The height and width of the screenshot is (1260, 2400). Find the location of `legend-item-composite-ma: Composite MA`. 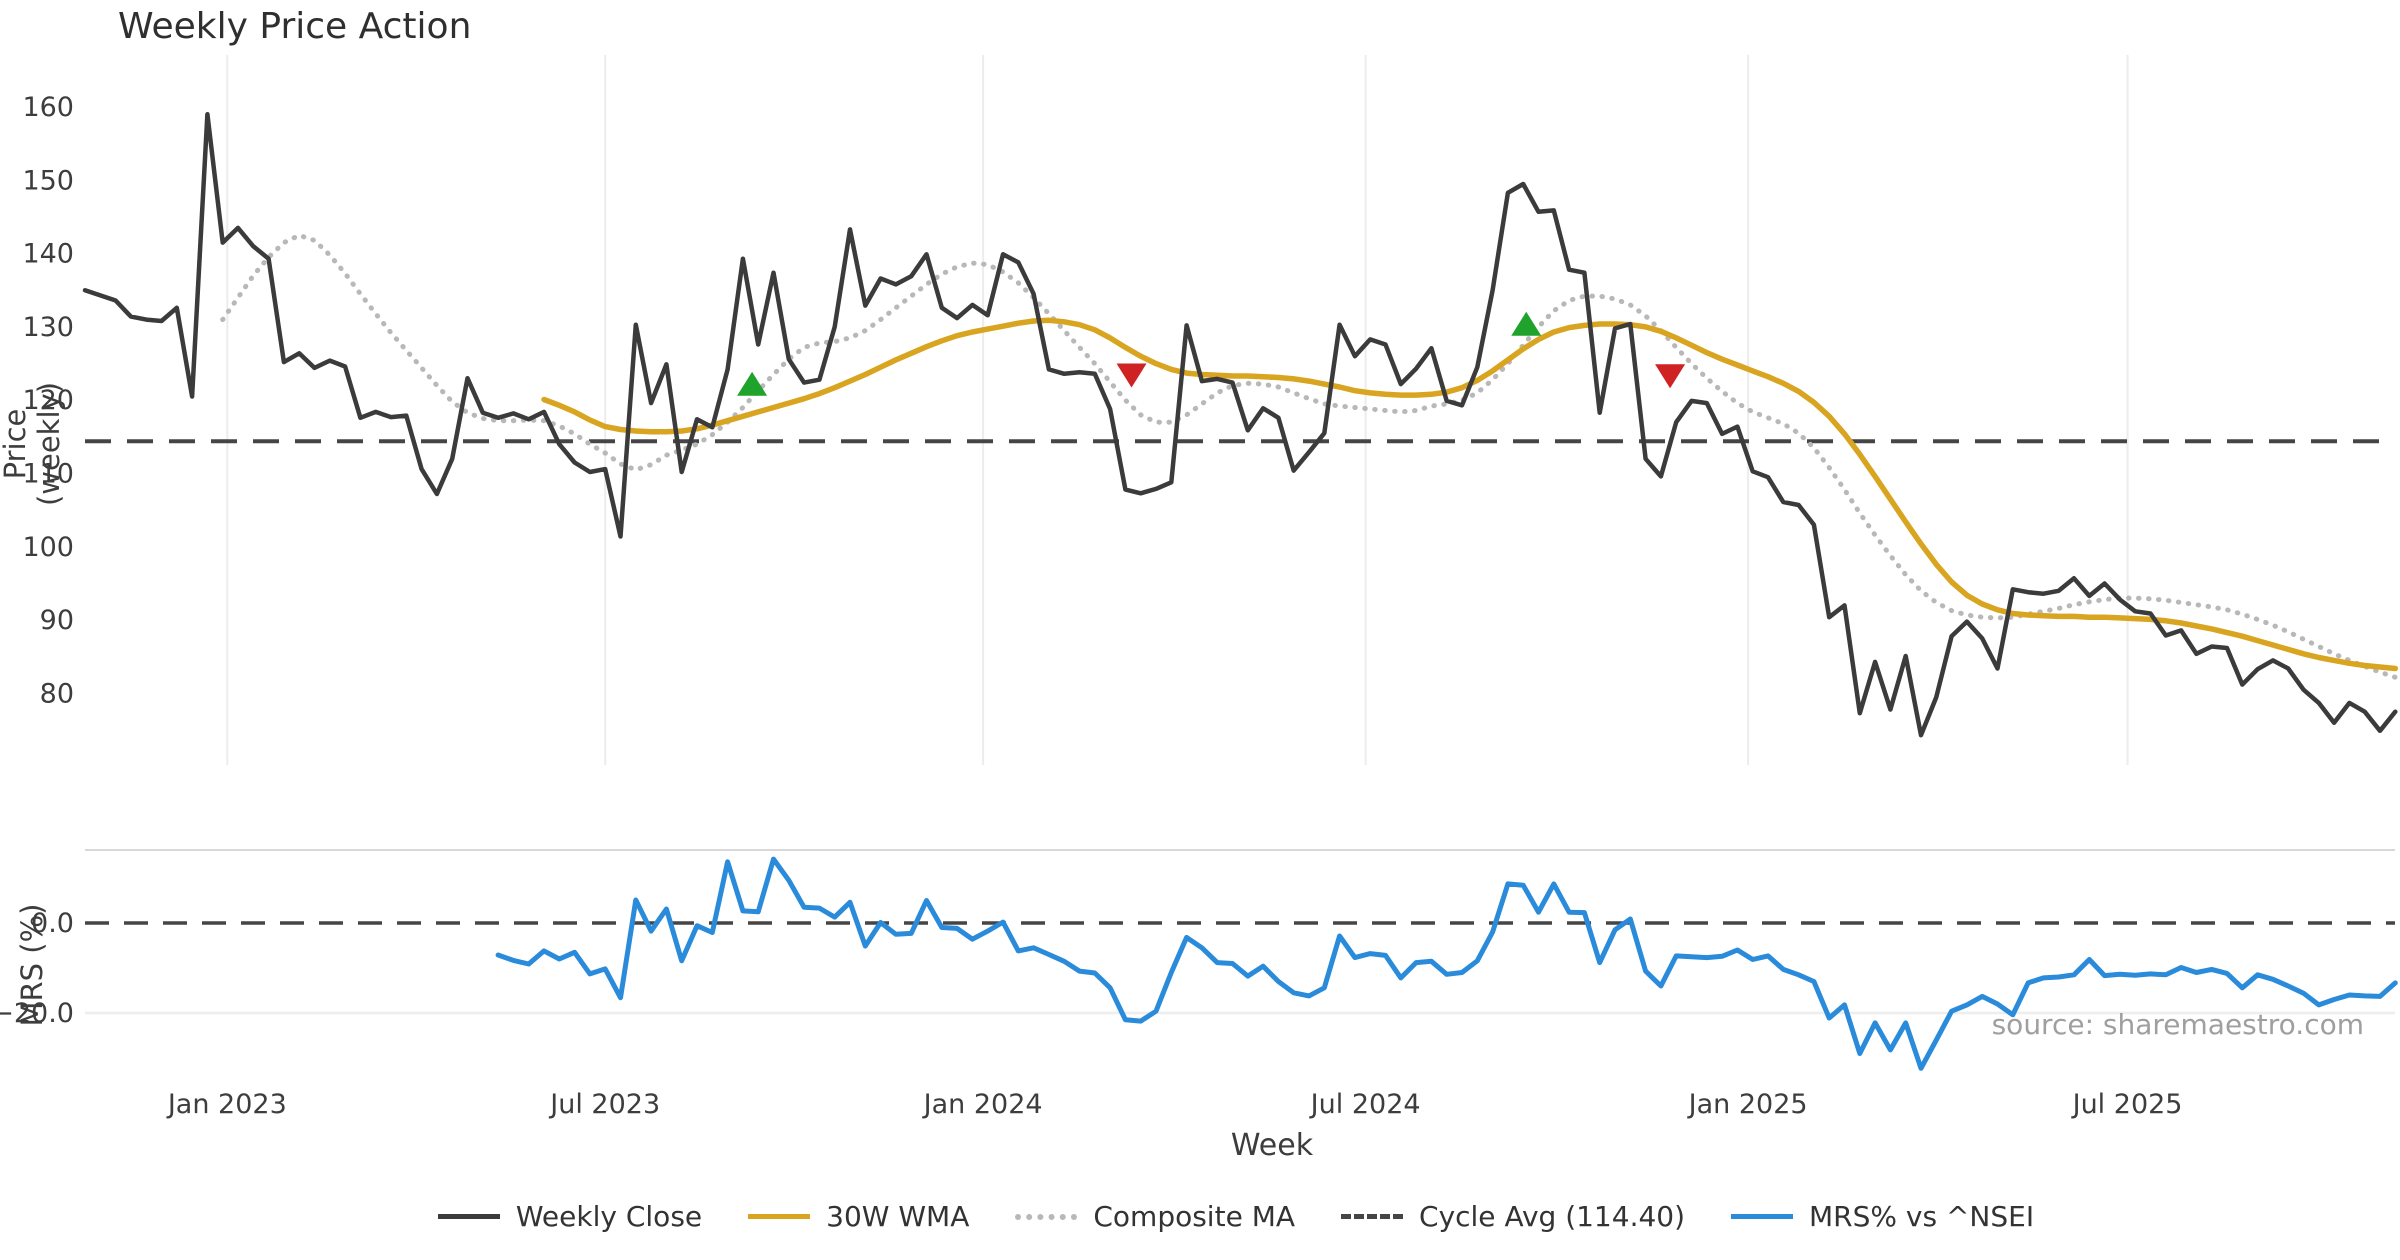

legend-item-composite-ma: Composite MA is located at coordinates (1155, 1216).